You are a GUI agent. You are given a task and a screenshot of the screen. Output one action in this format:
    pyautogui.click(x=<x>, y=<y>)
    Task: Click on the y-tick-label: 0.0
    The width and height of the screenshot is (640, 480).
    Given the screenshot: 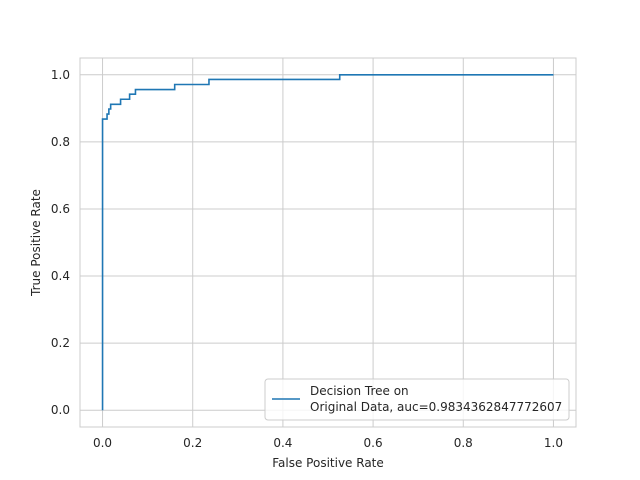 What is the action you would take?
    pyautogui.click(x=60, y=410)
    